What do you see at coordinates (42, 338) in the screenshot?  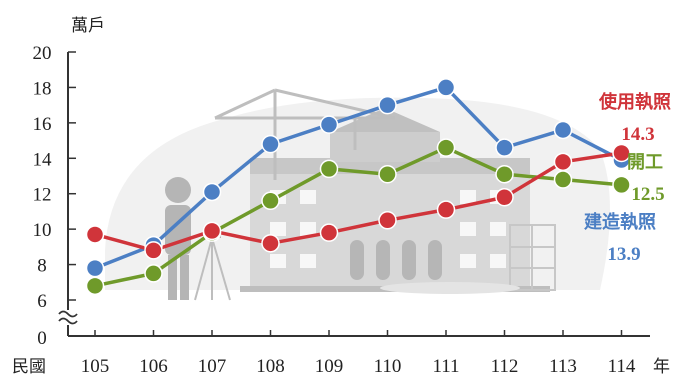 I see `y-tick-label: 0` at bounding box center [42, 338].